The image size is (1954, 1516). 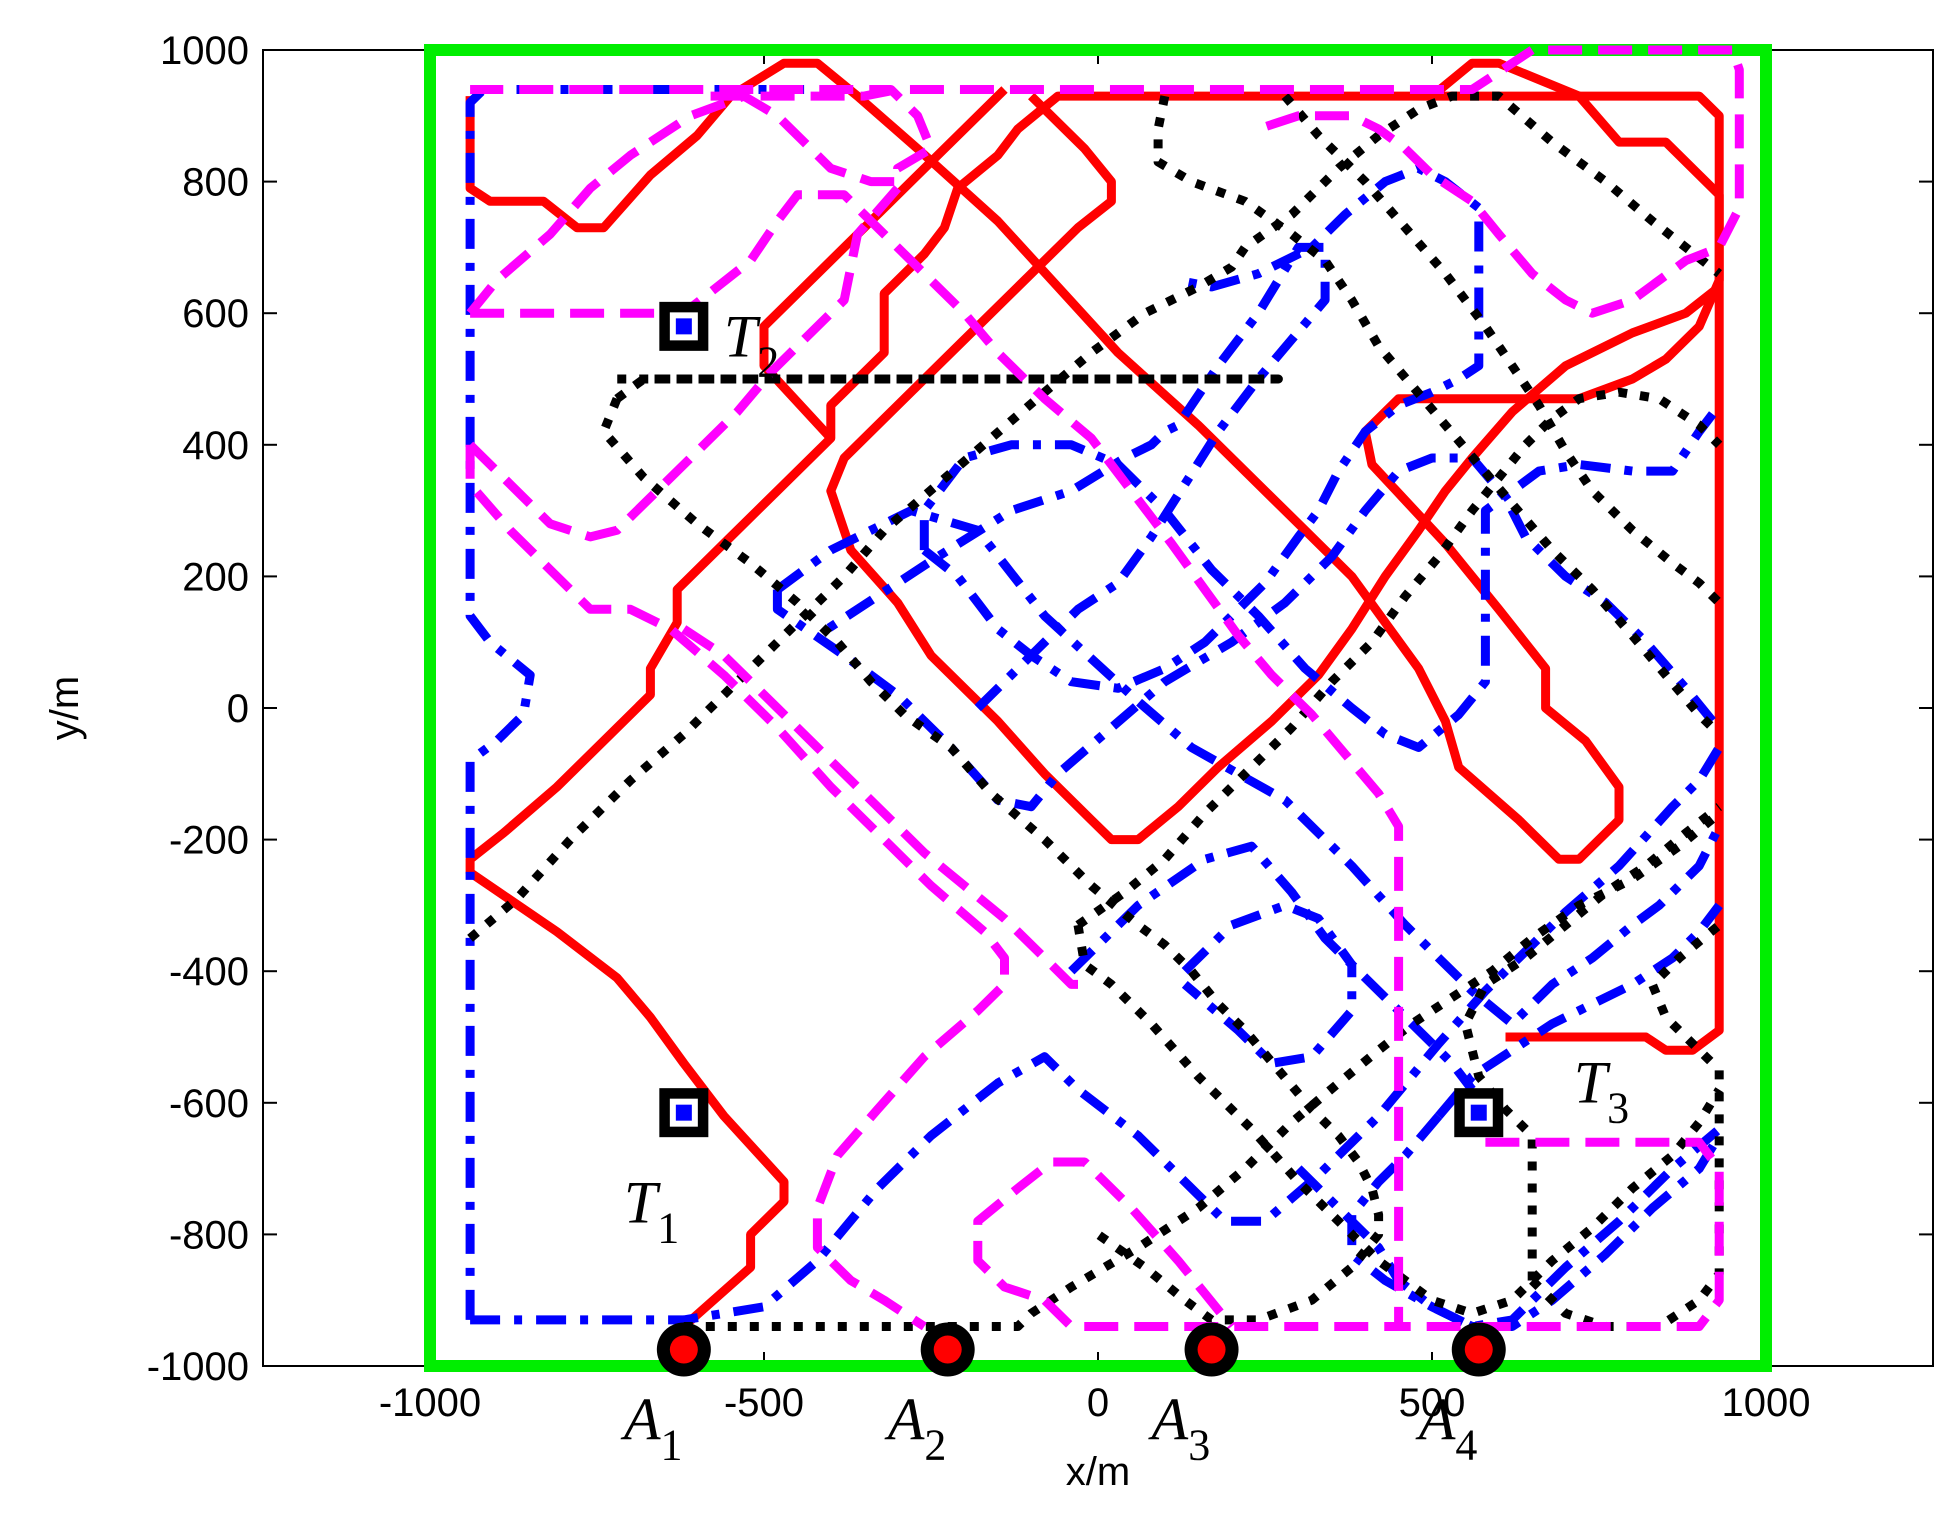 What do you see at coordinates (1446, 1428) in the screenshot?
I see `agent-label: A4` at bounding box center [1446, 1428].